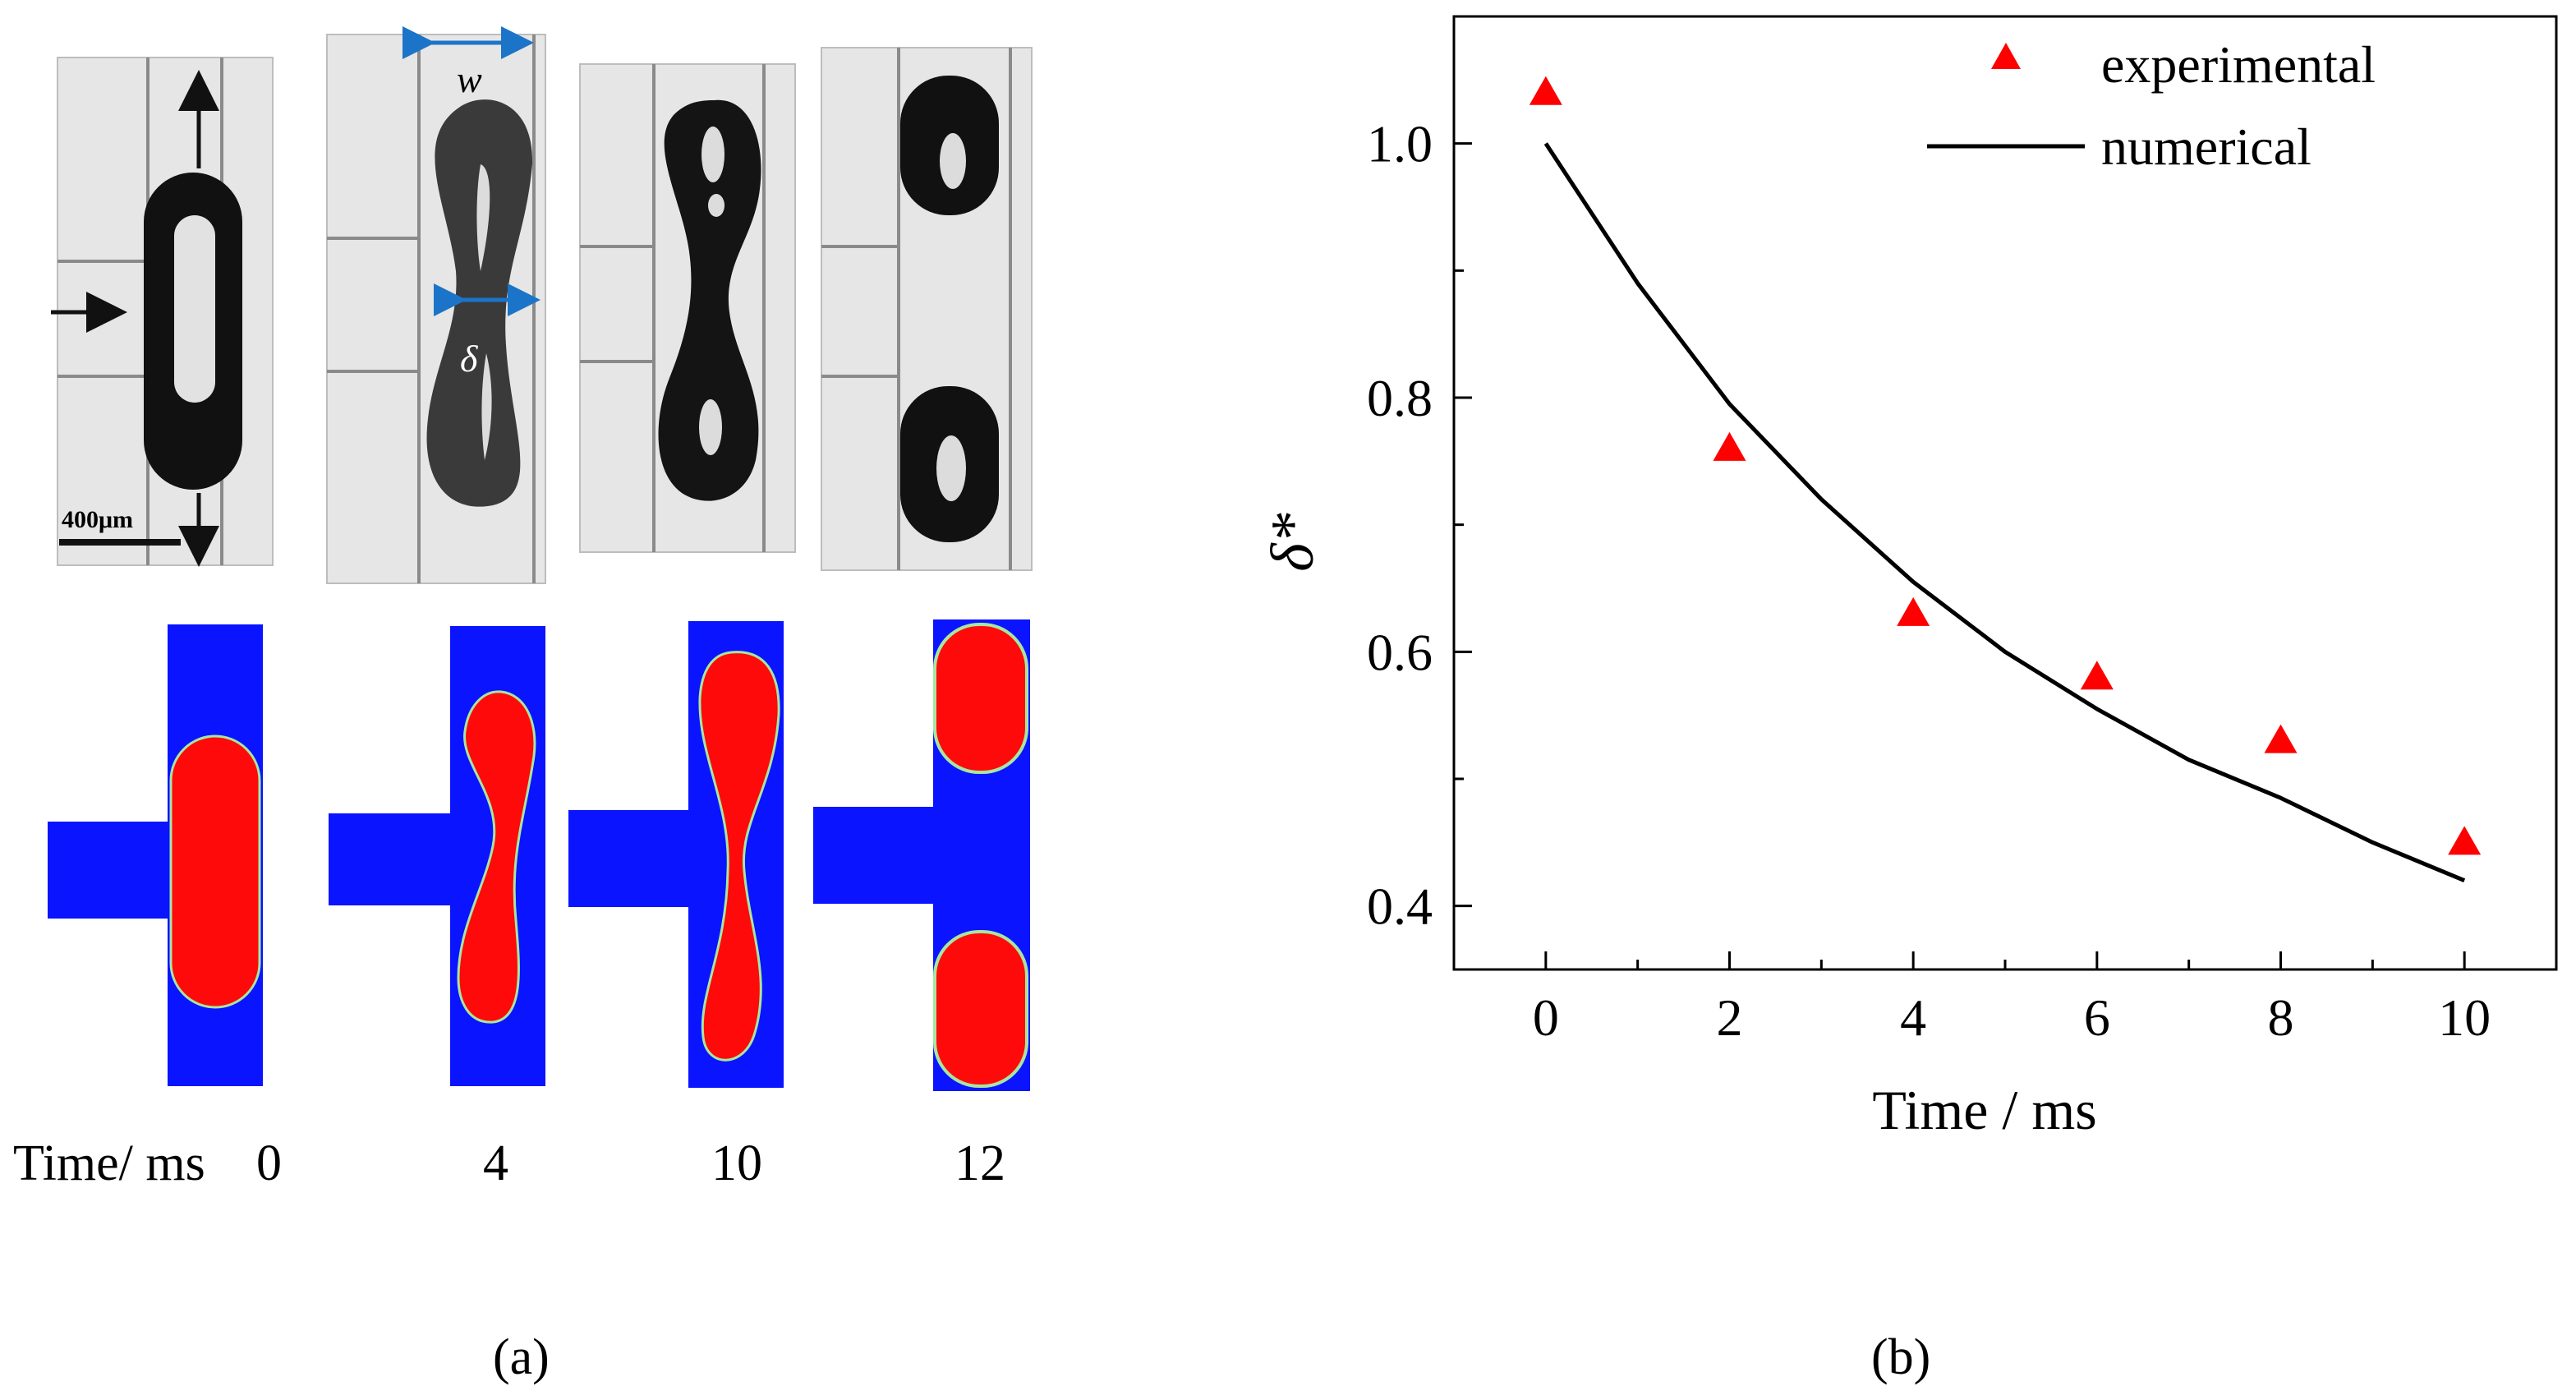 The width and height of the screenshot is (2576, 1400). I want to click on x-tick-label: 0, so click(1546, 1017).